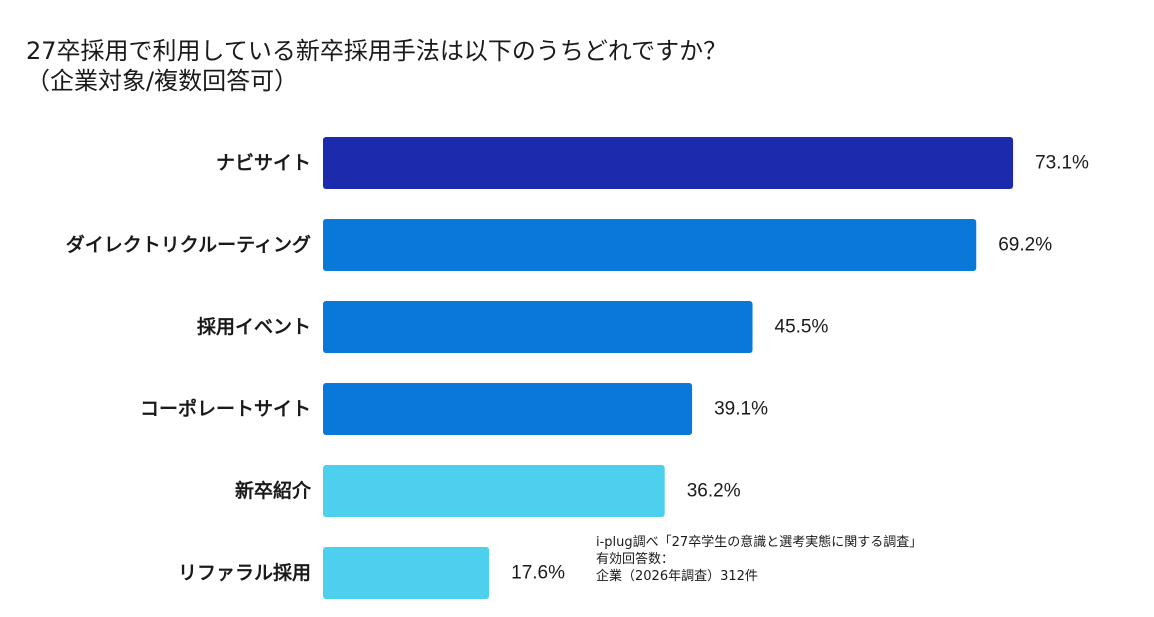  Describe the element at coordinates (714, 491) in the screenshot. I see `value-label: 36.2%` at that location.